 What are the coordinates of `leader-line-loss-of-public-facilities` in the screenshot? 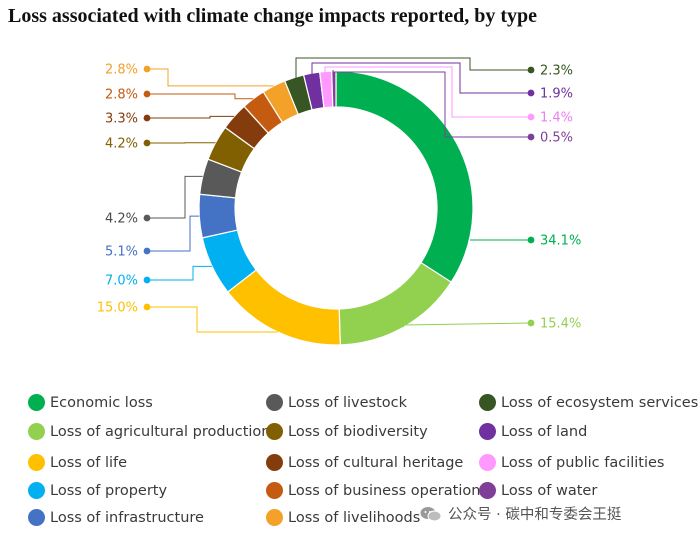 It's located at (427, 92).